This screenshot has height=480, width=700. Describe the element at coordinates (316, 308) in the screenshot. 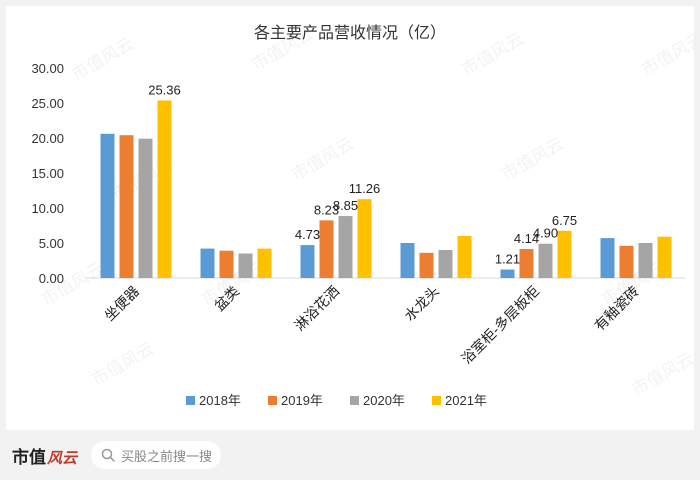

I see `category-label: 淋浴花洒` at that location.